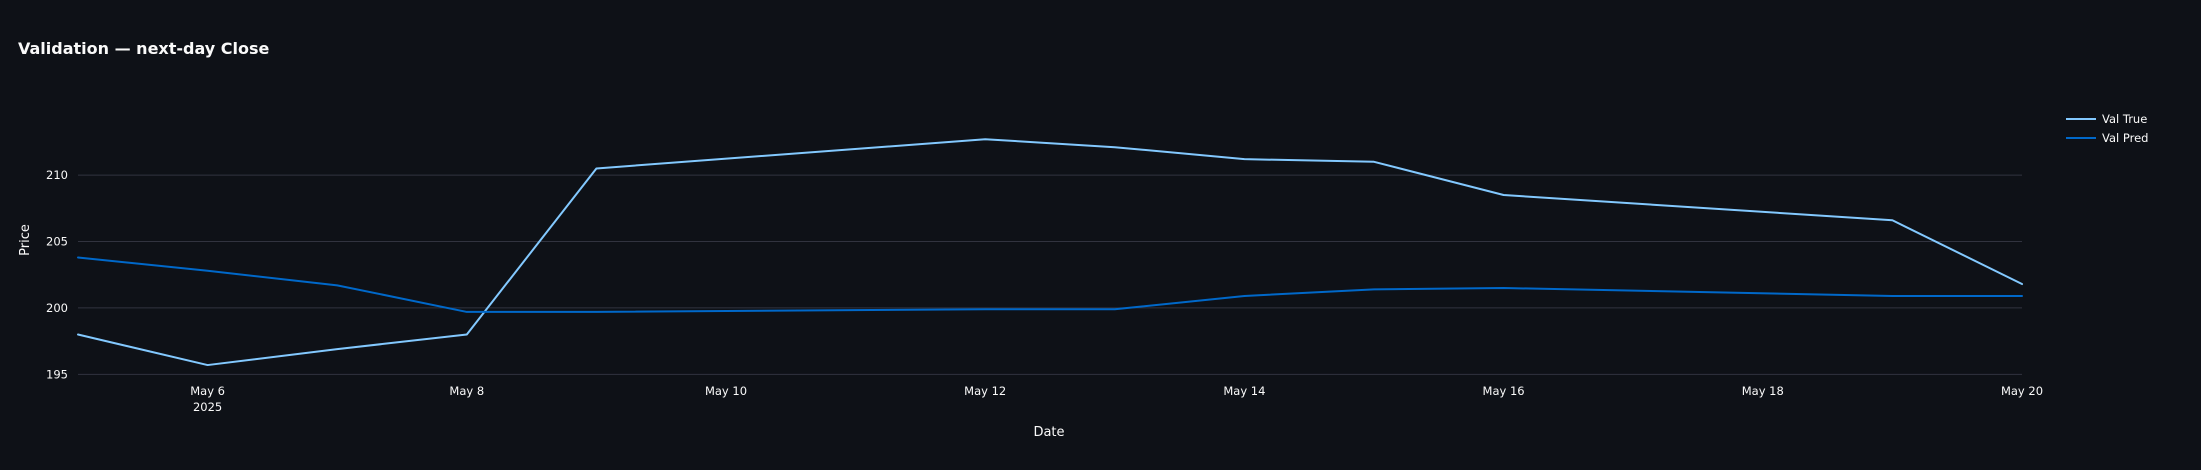  I want to click on x-tick-label: May 6, so click(207, 391).